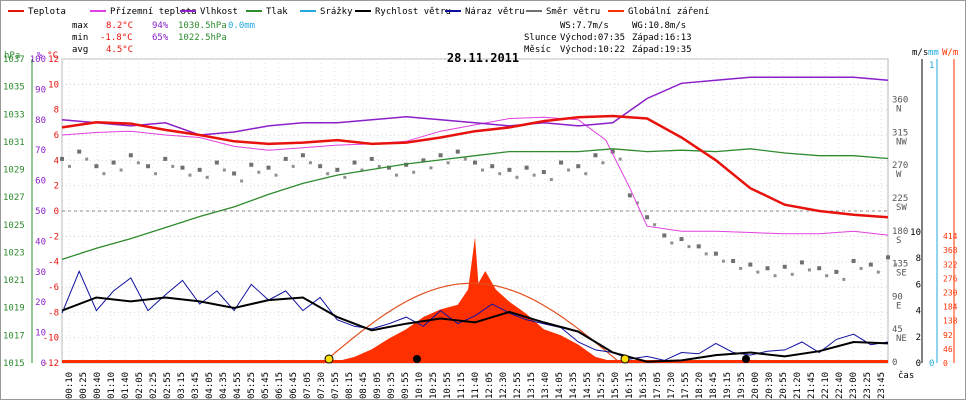 This screenshot has width=966, height=400. I want to click on series-wind-line, so click(475, 329).